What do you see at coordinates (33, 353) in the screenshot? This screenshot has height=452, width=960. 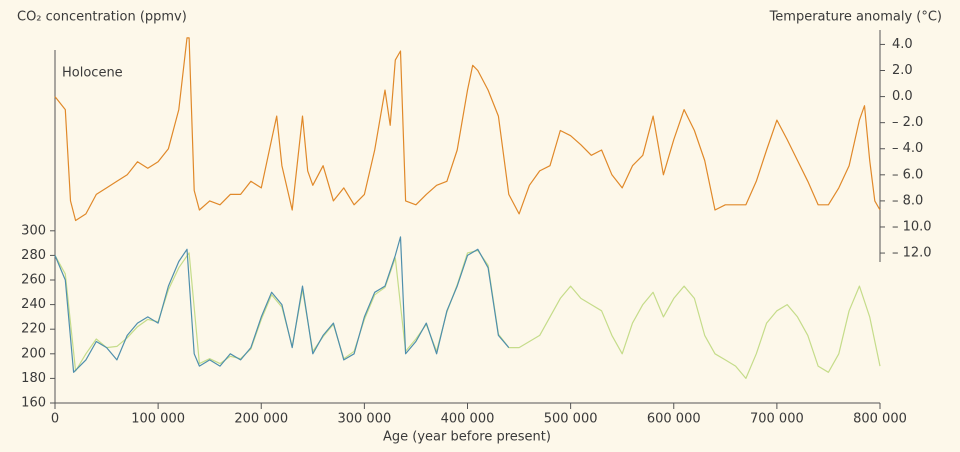 I see `y-tick-label: 200` at bounding box center [33, 353].